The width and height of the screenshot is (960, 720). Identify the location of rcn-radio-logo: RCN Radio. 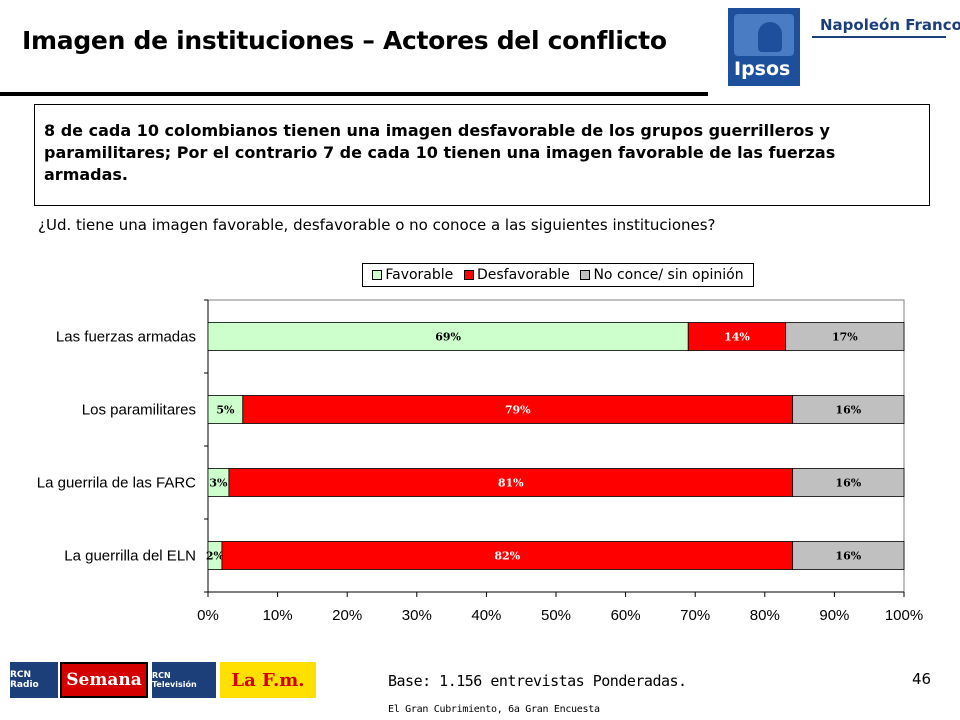
(34, 680).